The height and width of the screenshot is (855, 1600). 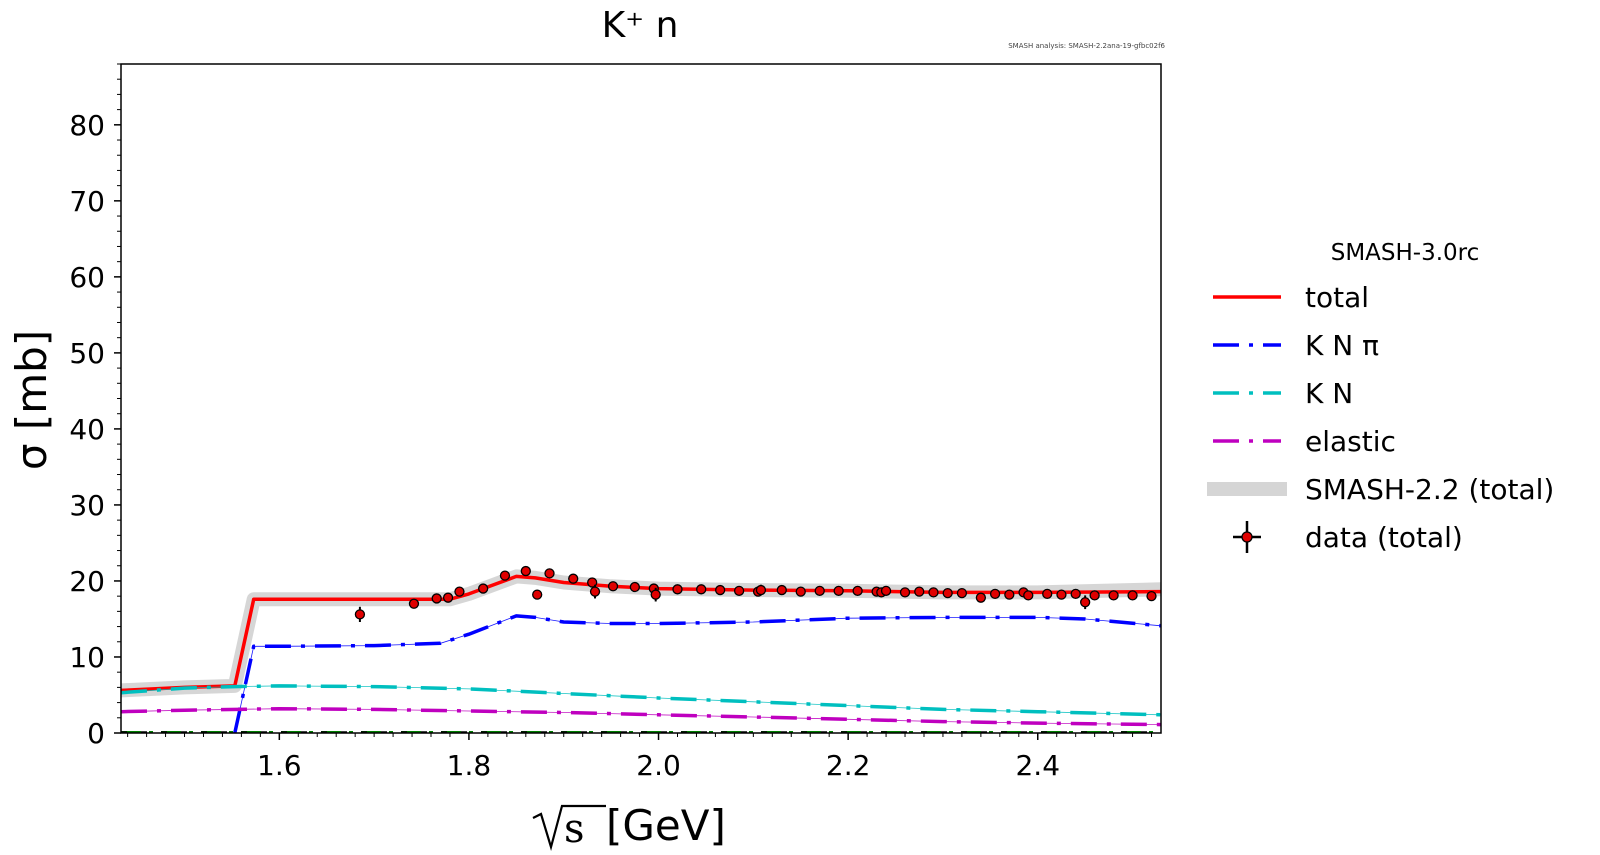 What do you see at coordinates (87, 277) in the screenshot?
I see `y-tick-label: 60` at bounding box center [87, 277].